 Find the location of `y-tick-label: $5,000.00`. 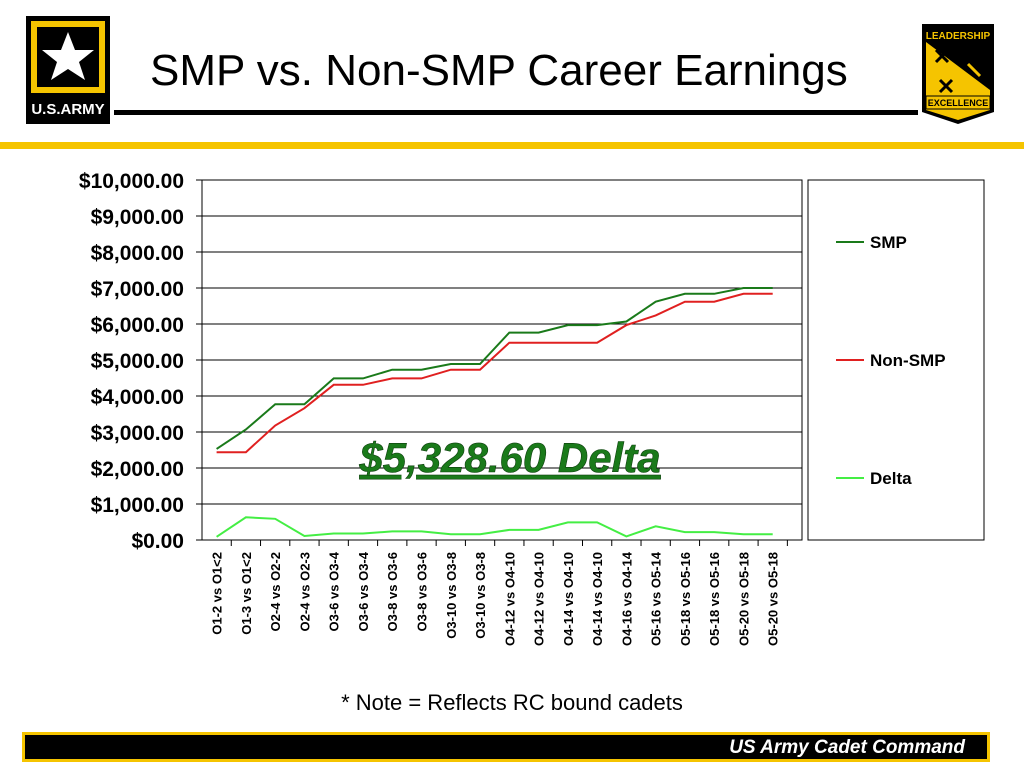

y-tick-label: $5,000.00 is located at coordinates (137, 361).